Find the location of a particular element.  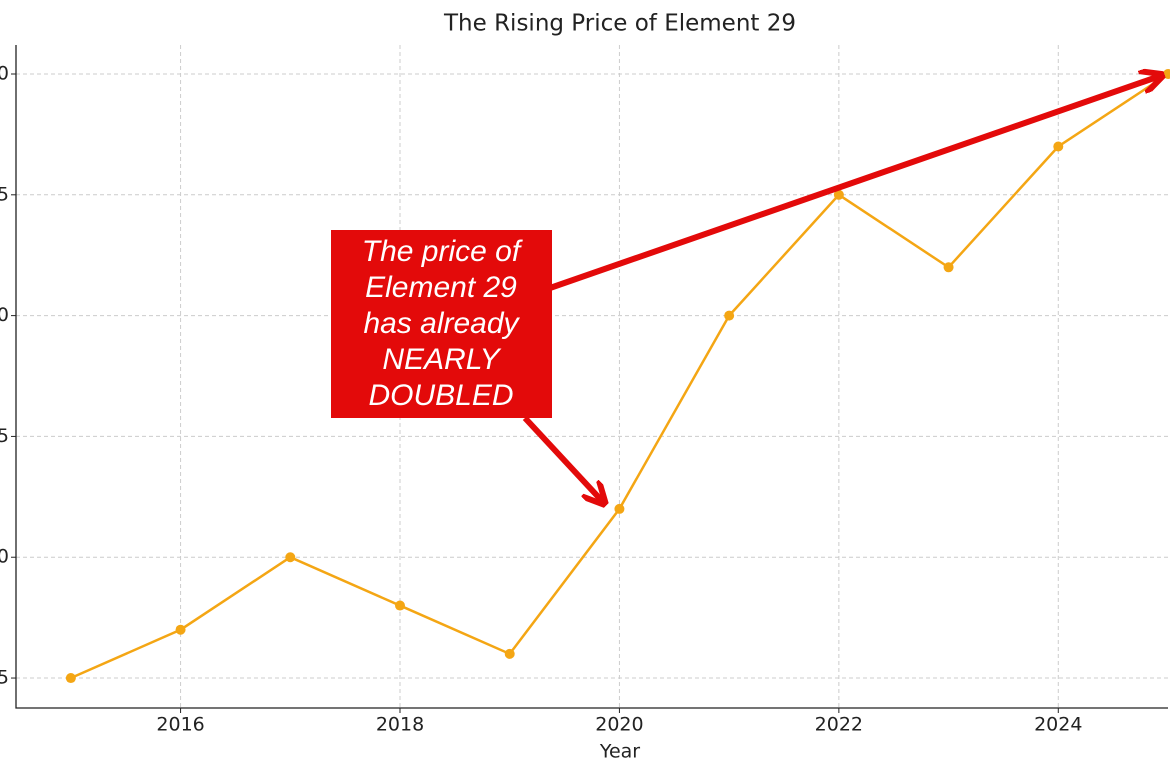

x-tick-label: 2022 is located at coordinates (839, 725).